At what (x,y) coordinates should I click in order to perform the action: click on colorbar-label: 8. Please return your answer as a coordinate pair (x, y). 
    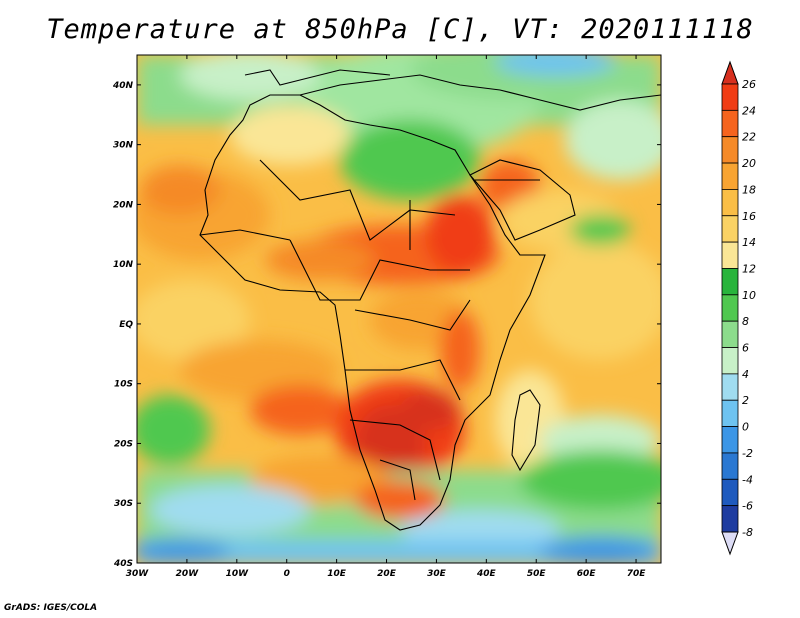
    Looking at the image, I should click on (745, 321).